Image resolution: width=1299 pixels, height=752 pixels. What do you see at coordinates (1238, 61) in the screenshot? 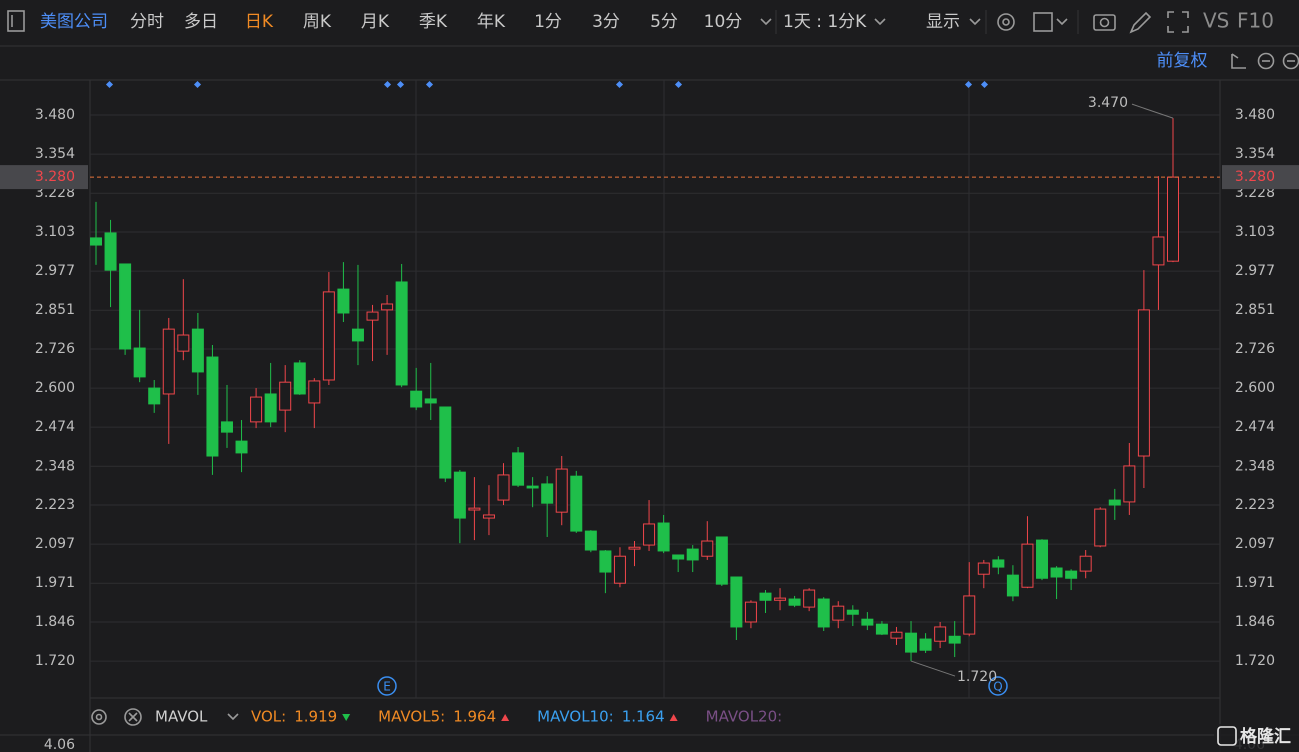
I see `undo-icon` at bounding box center [1238, 61].